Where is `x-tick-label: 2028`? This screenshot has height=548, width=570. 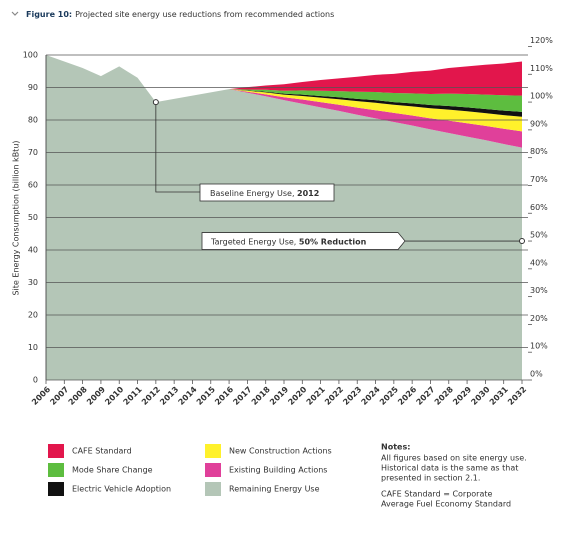
x-tick-label: 2028 is located at coordinates (444, 396).